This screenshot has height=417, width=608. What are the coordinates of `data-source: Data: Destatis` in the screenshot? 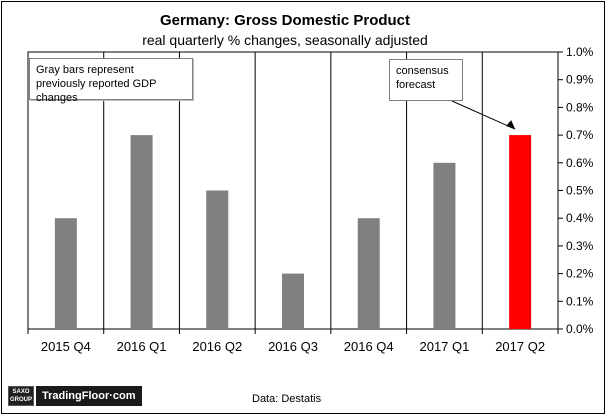 It's located at (287, 399).